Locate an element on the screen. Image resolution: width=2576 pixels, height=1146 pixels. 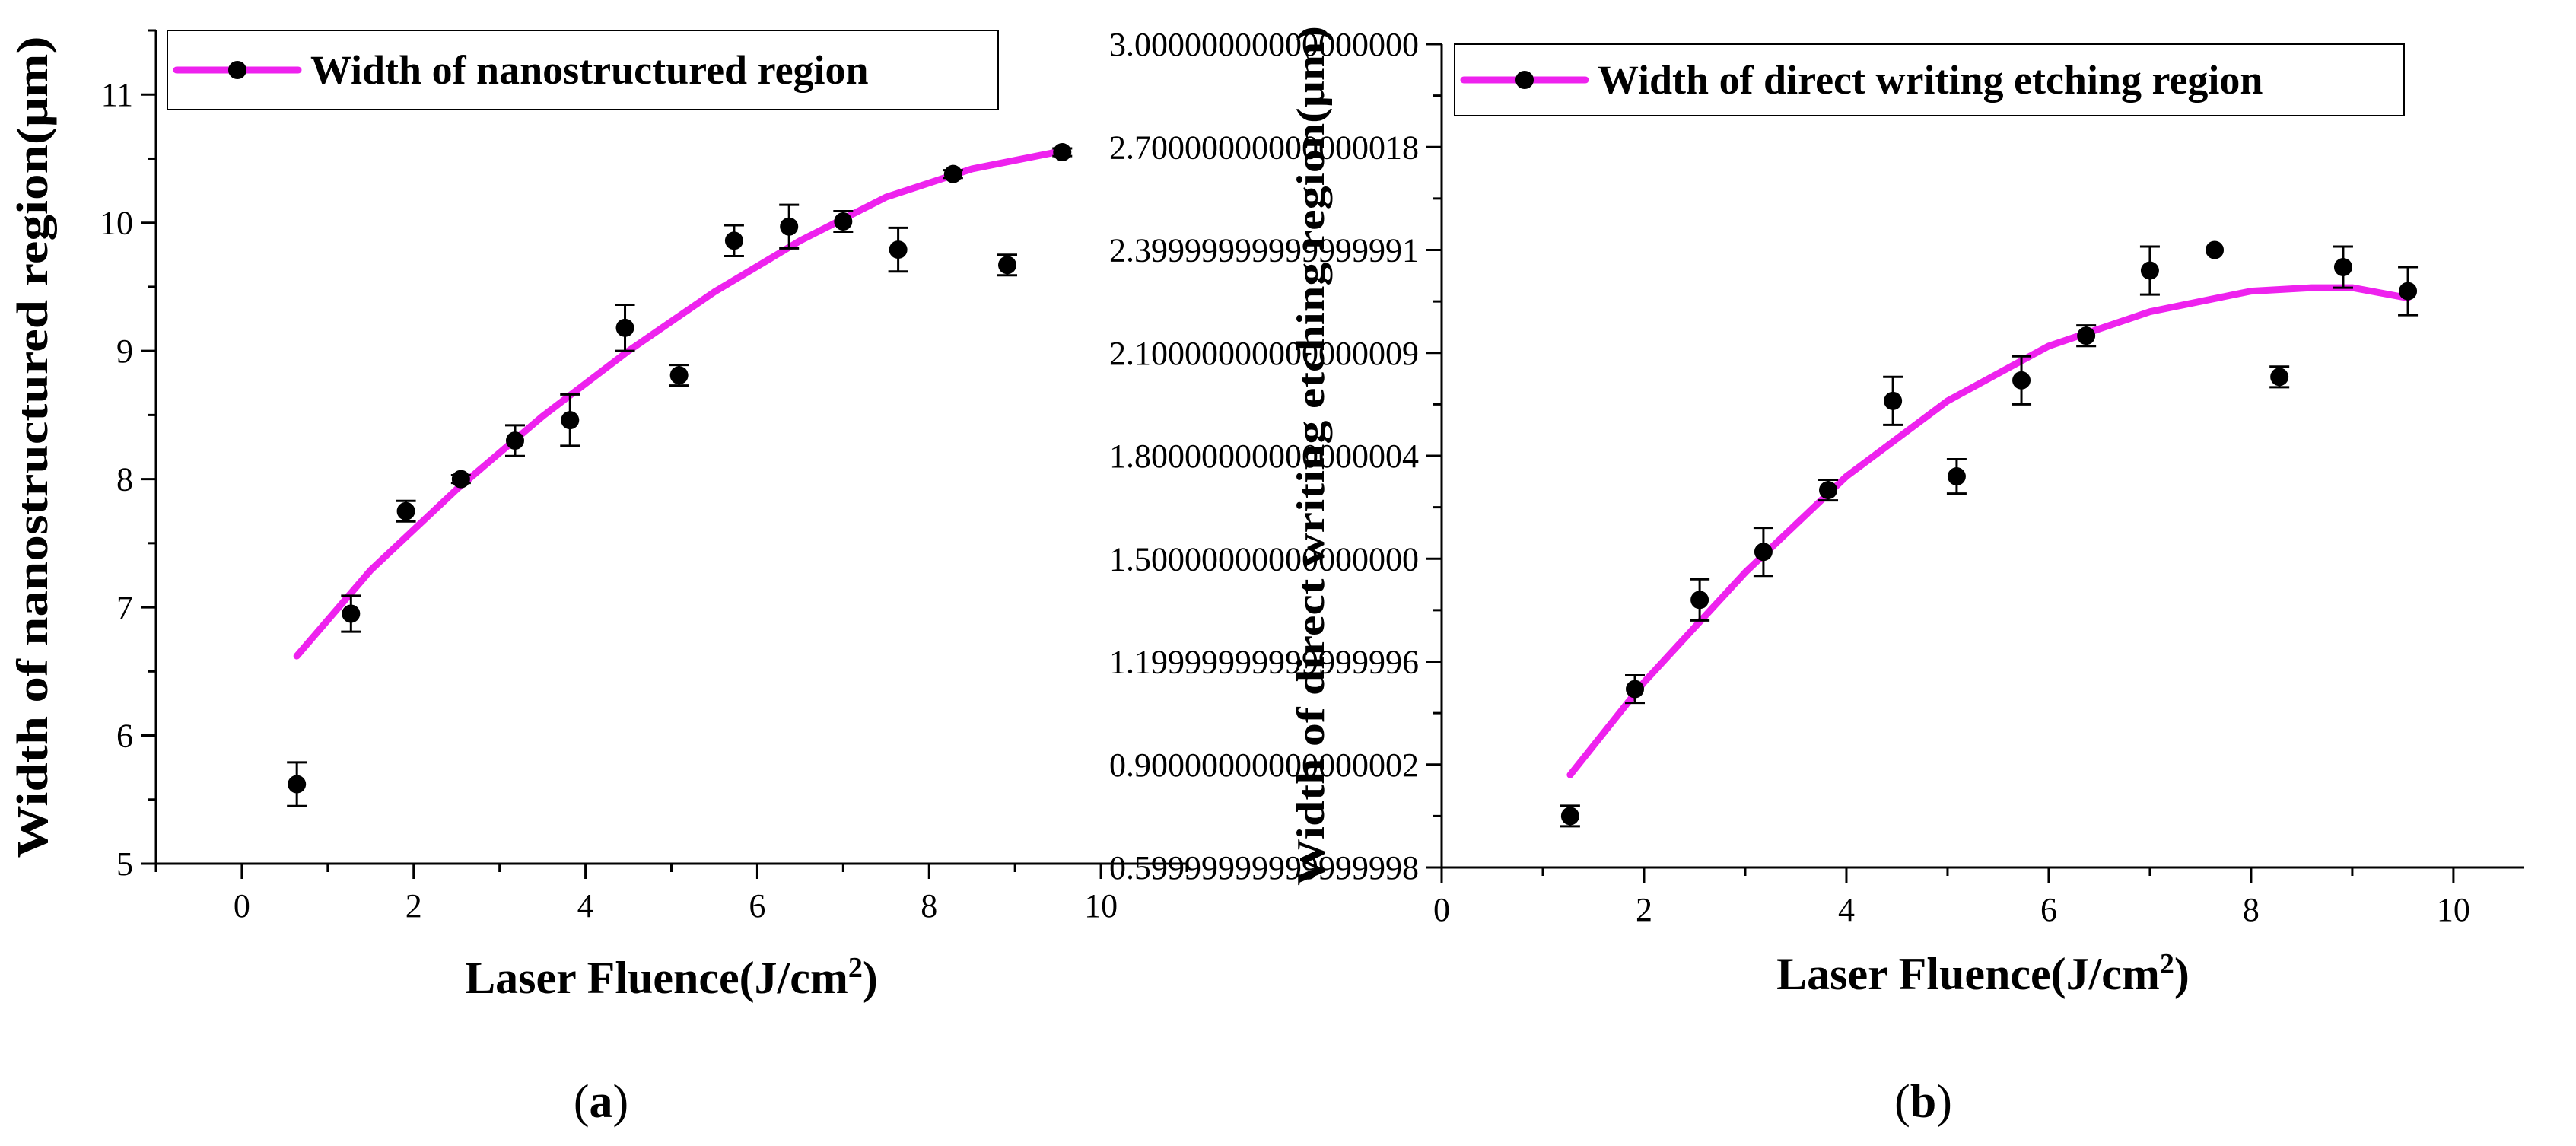
legend: Width of direct writing etching region is located at coordinates (1929, 79).